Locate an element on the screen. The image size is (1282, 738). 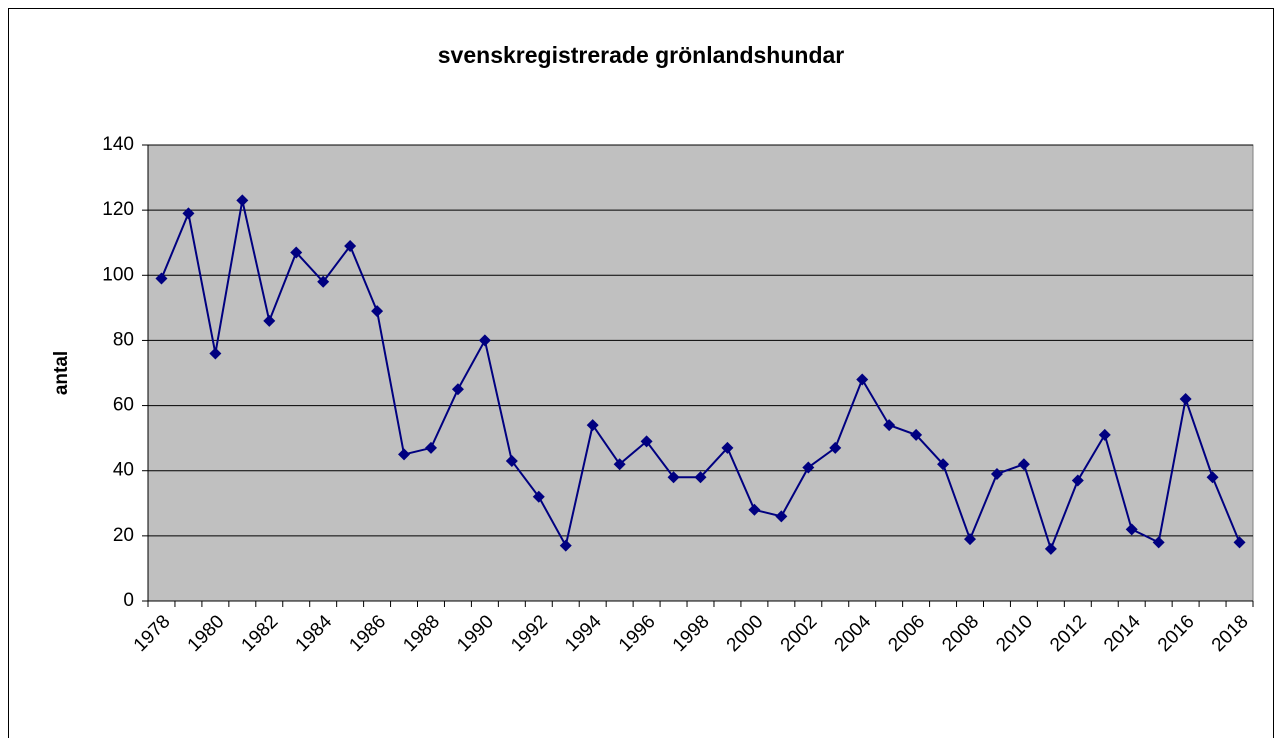
y-tick-label: 40 is located at coordinates (123, 470).